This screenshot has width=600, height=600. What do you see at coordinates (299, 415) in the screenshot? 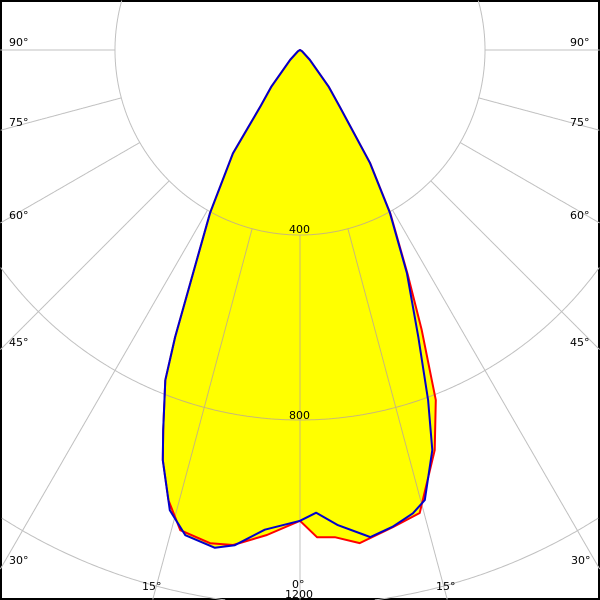
I see `radial-label-800: 800` at bounding box center [299, 415].